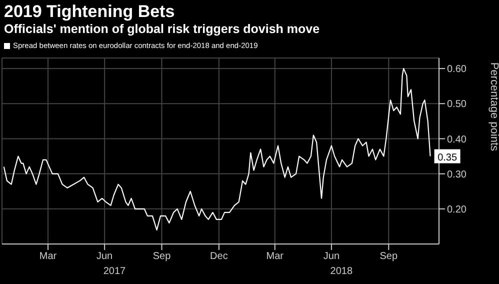 The image size is (499, 284). I want to click on y-axis-title: Percentage points, so click(493, 107).